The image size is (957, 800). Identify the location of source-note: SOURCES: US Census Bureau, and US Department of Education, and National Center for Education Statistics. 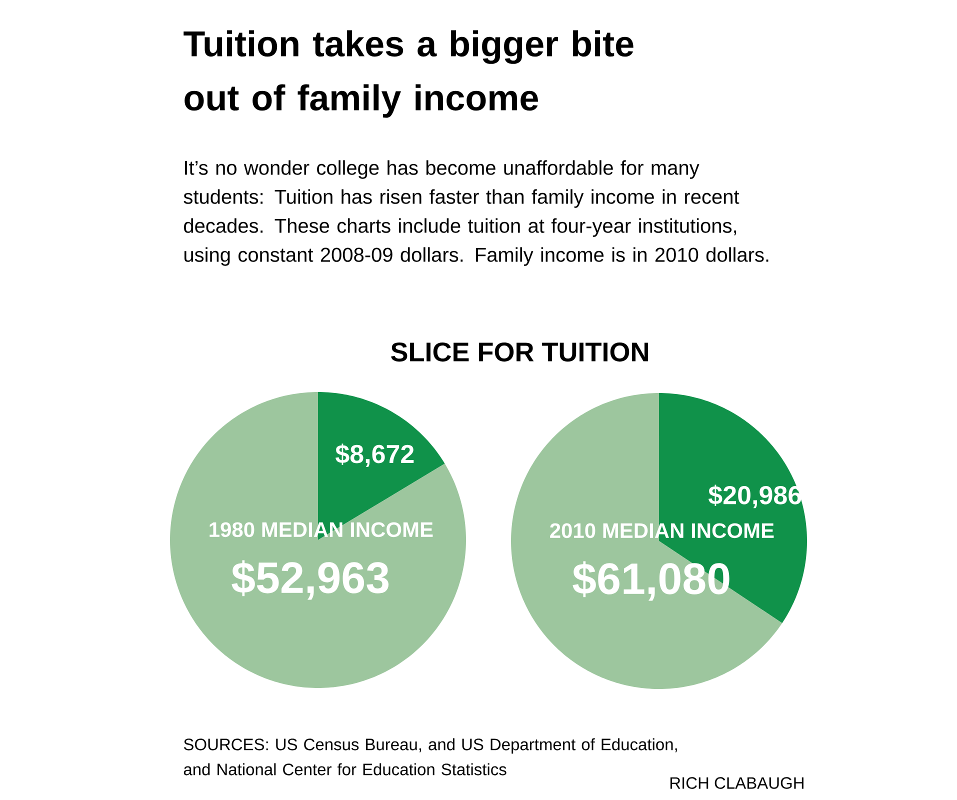
(430, 757).